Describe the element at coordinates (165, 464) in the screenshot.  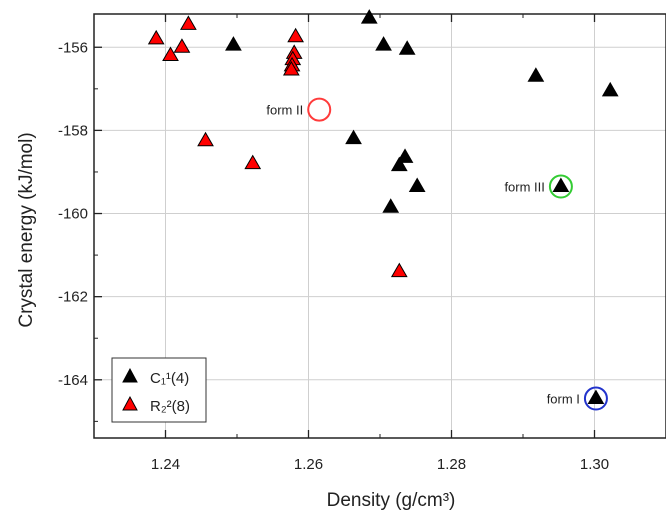
I see `x-tick-label: 1.24` at that location.